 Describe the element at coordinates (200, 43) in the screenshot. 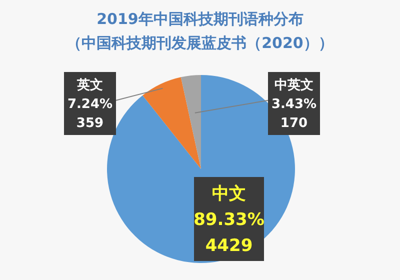

I see `chart-subtitle: （中国科技期刊发展蓝皮书（2020））` at that location.